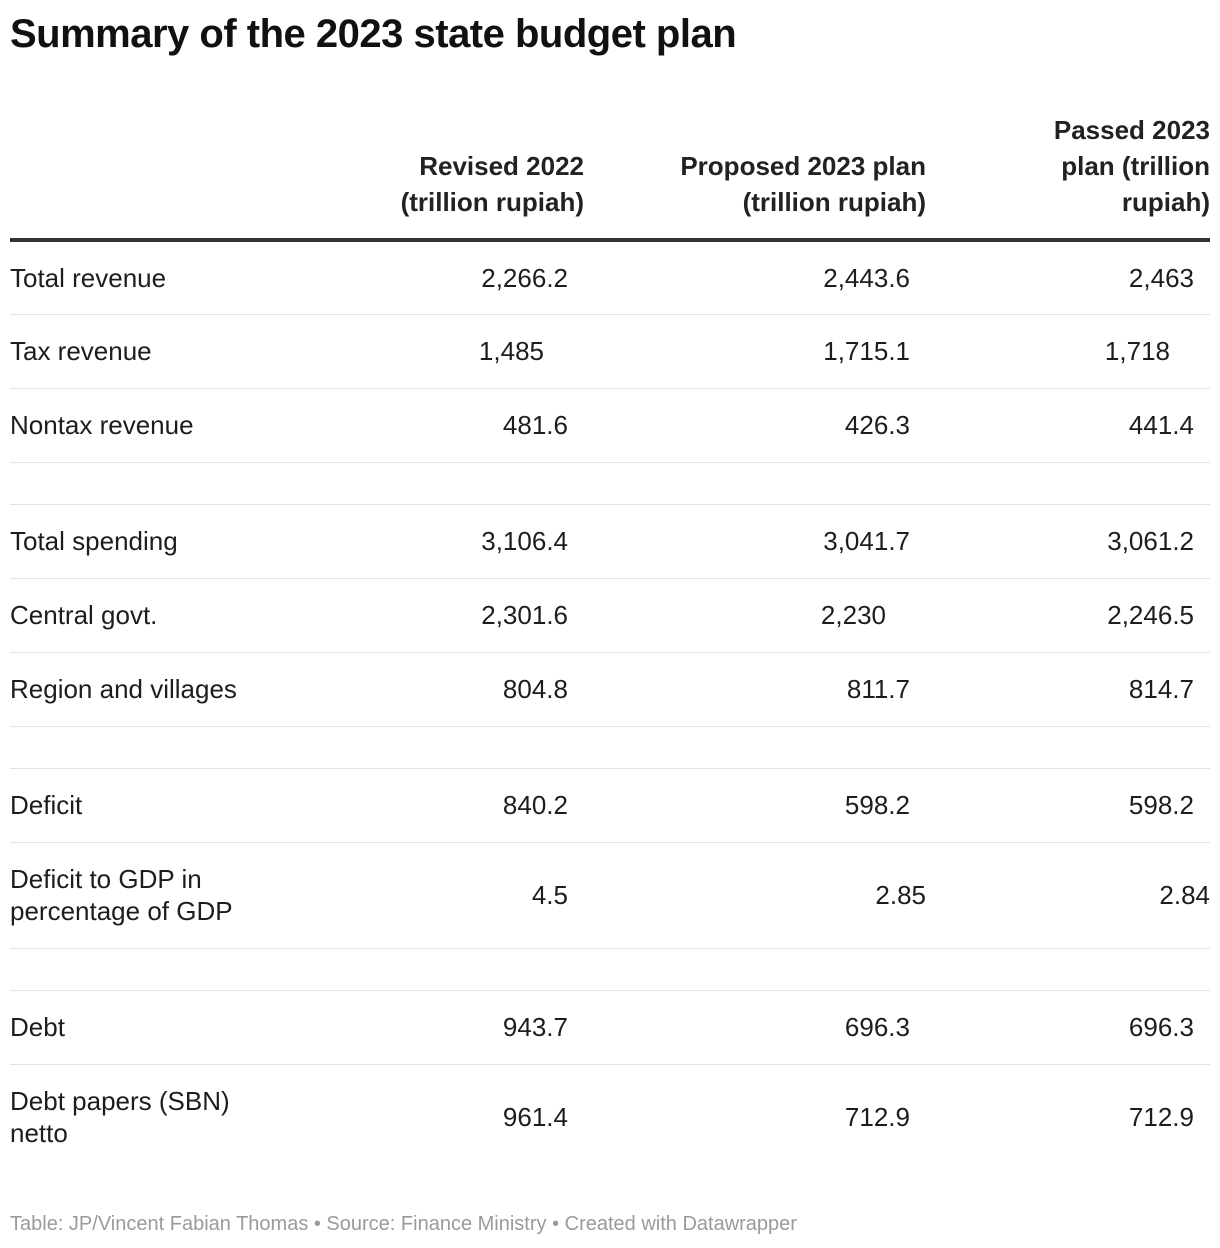  Describe the element at coordinates (442, 895) in the screenshot. I see `table-cell: 4.5` at that location.